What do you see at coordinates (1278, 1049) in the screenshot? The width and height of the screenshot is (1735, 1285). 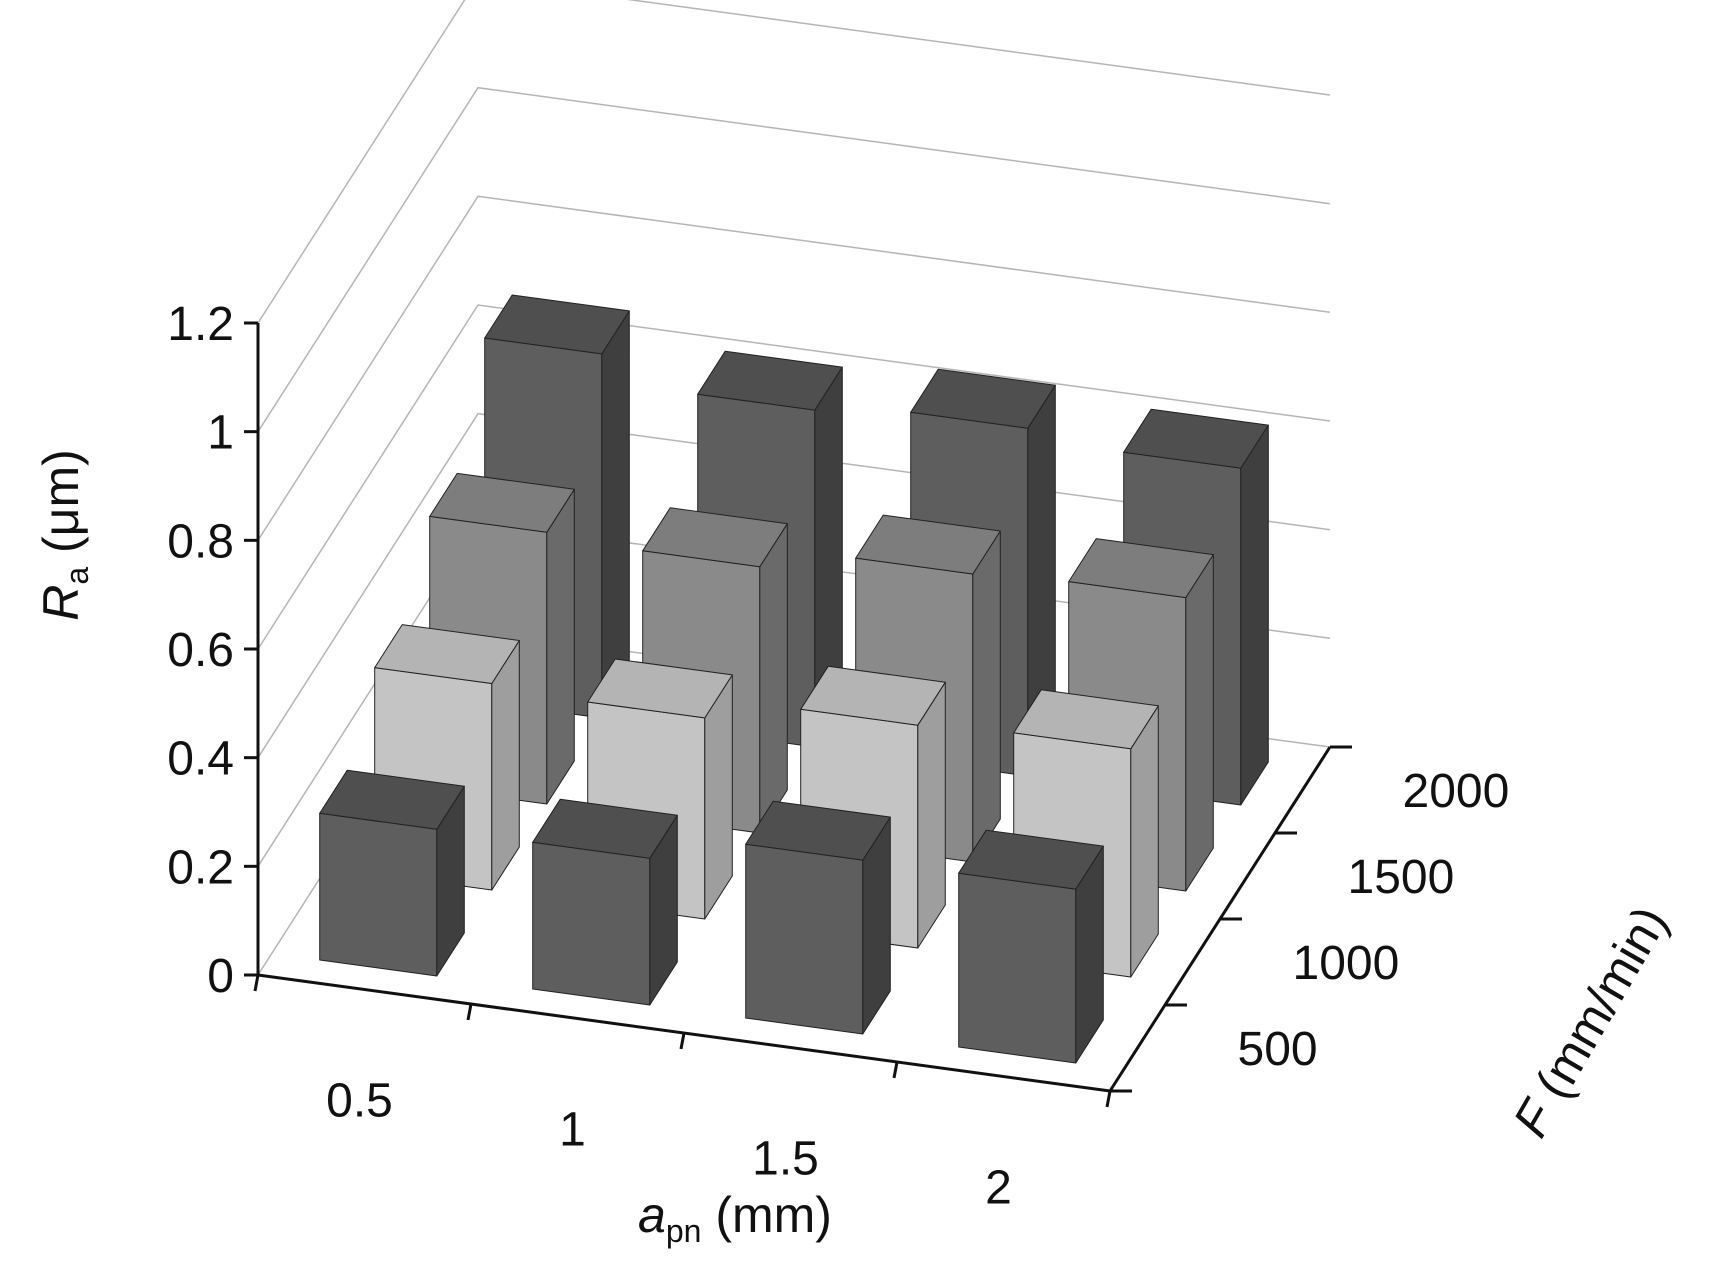 I see `z-tick-label: 500` at bounding box center [1278, 1049].